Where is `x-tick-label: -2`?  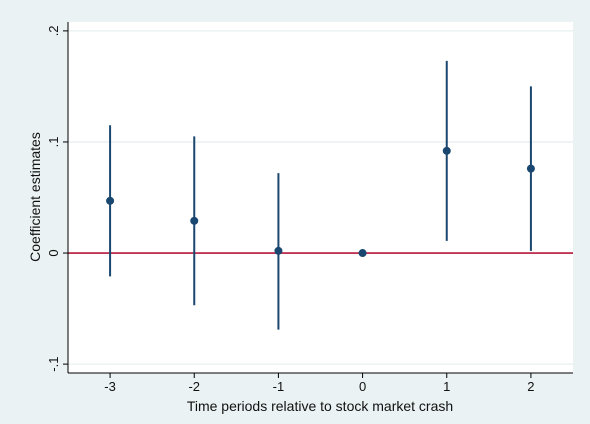
x-tick-label: -2 is located at coordinates (194, 386).